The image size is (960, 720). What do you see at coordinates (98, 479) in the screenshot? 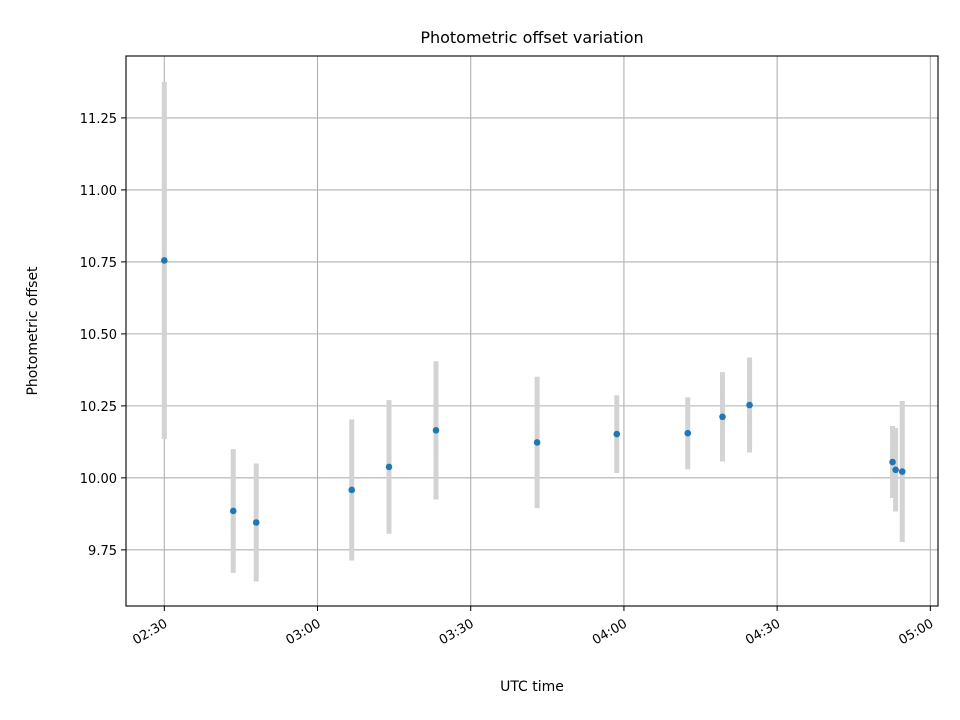
I see `y-tick-label: 10.00` at bounding box center [98, 479].